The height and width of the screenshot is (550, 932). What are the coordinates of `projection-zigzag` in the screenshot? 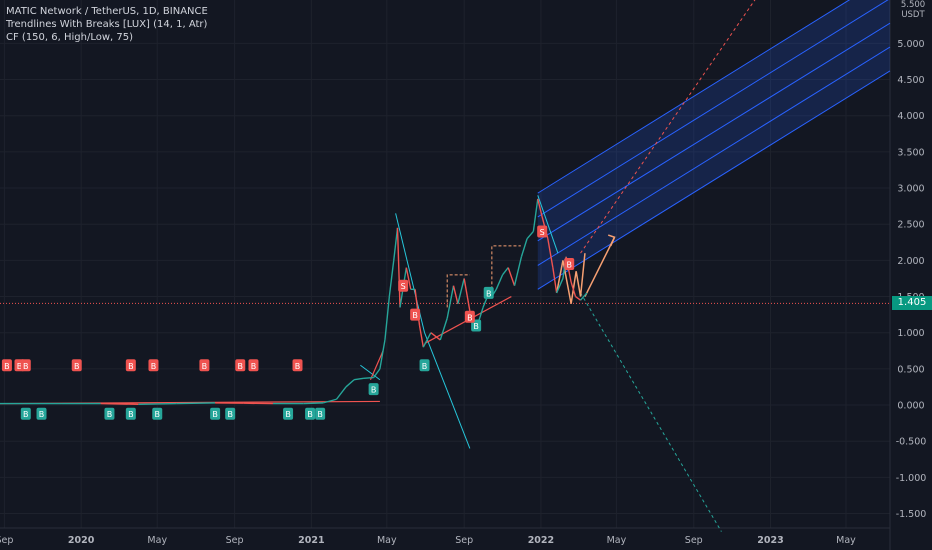 It's located at (570, 278).